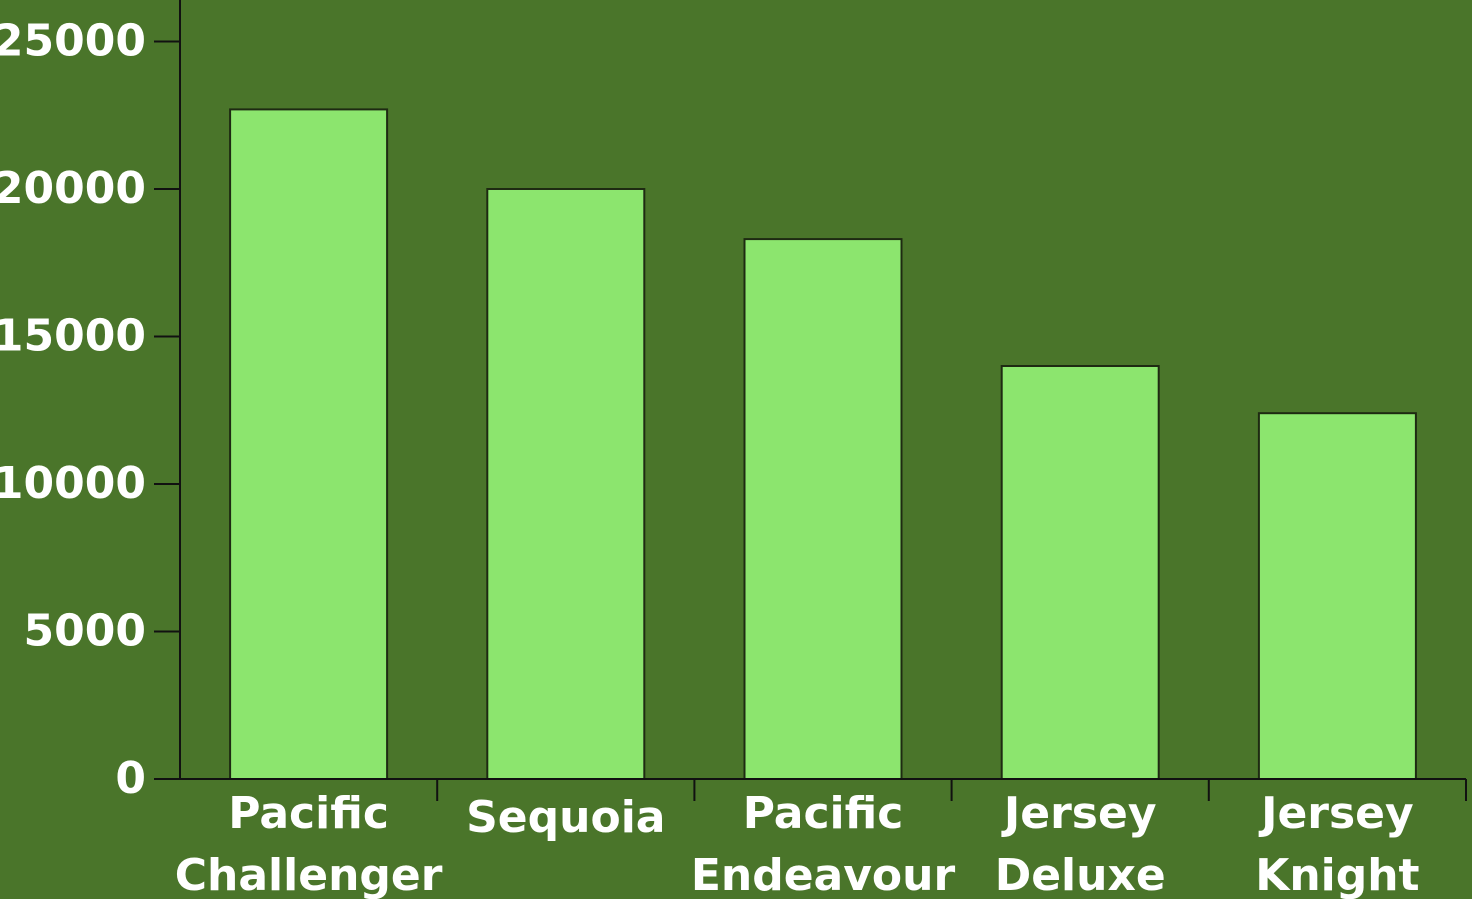 The height and width of the screenshot is (899, 1472). I want to click on x-tick-label-2: Pacific Endeavour, so click(823, 843).